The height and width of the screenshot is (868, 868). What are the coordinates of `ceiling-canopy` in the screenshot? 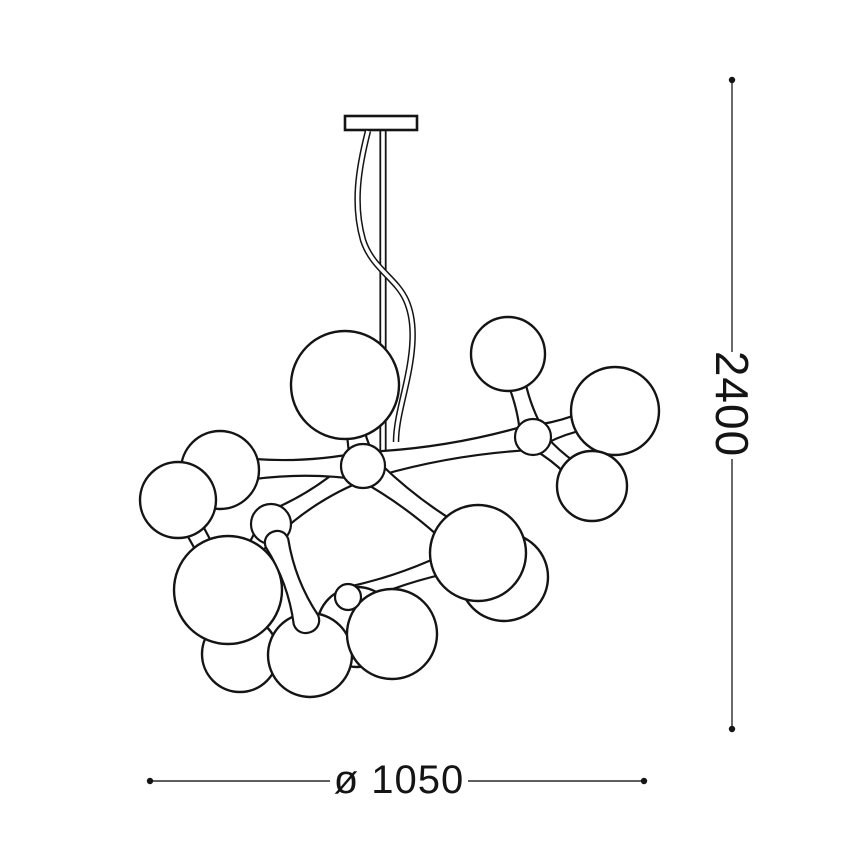 It's located at (381, 123).